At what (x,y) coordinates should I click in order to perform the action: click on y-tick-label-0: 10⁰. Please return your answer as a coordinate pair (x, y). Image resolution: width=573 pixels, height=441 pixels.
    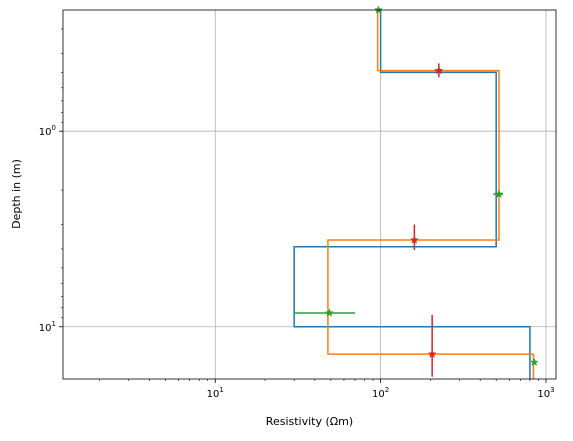
    Looking at the image, I should click on (47, 131).